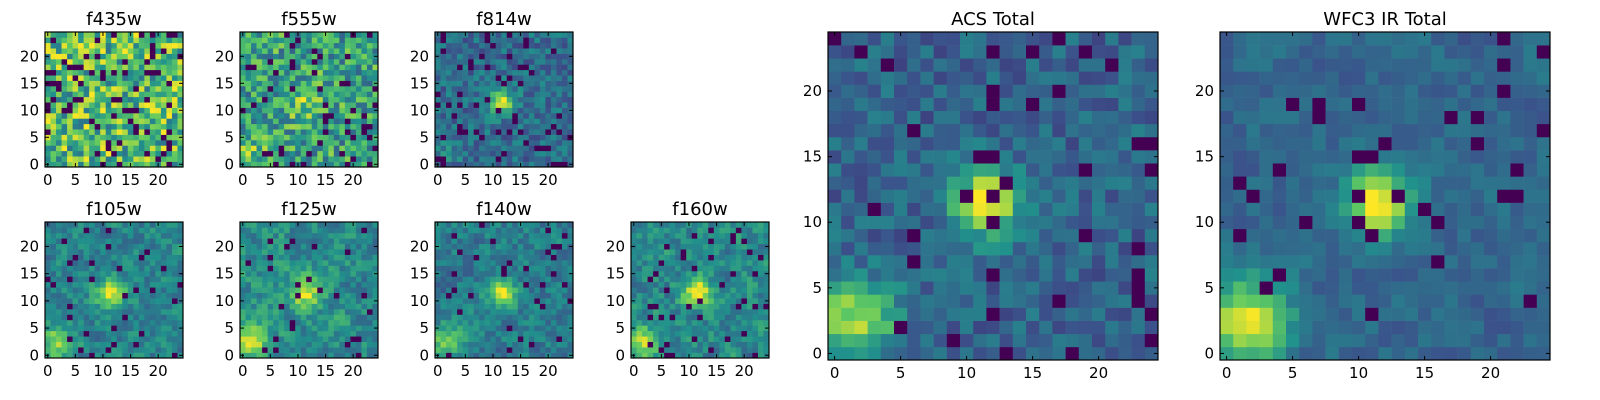  What do you see at coordinates (662, 371) in the screenshot?
I see `x-tick-label: 5` at bounding box center [662, 371].